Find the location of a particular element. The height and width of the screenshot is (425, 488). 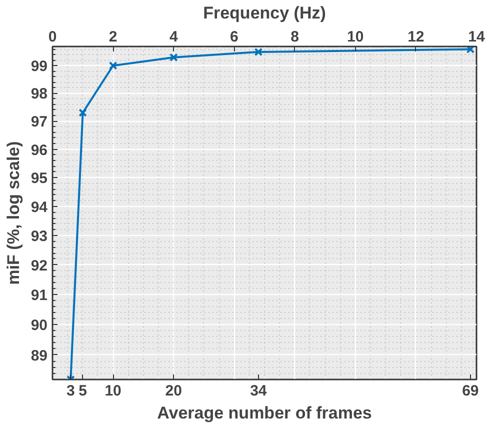

x2-tick-label: 2 is located at coordinates (113, 37).